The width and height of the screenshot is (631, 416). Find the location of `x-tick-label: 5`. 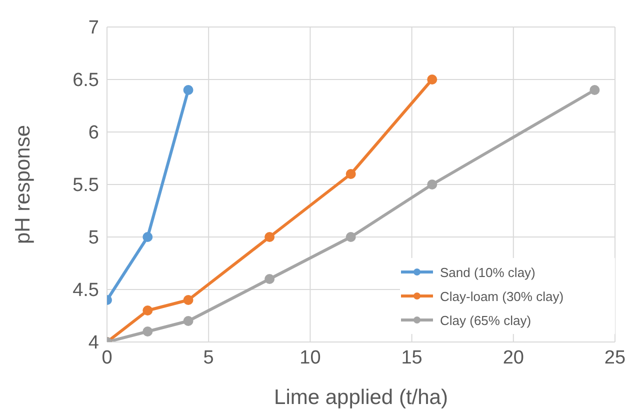

x-tick-label: 5 is located at coordinates (208, 357).